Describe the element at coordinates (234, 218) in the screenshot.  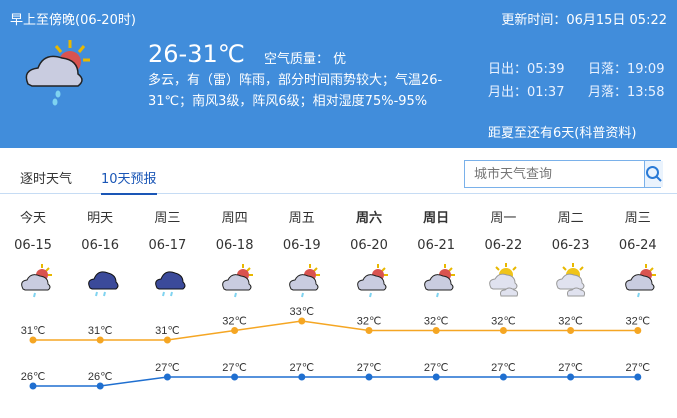
I see `weekday: 周四` at that location.